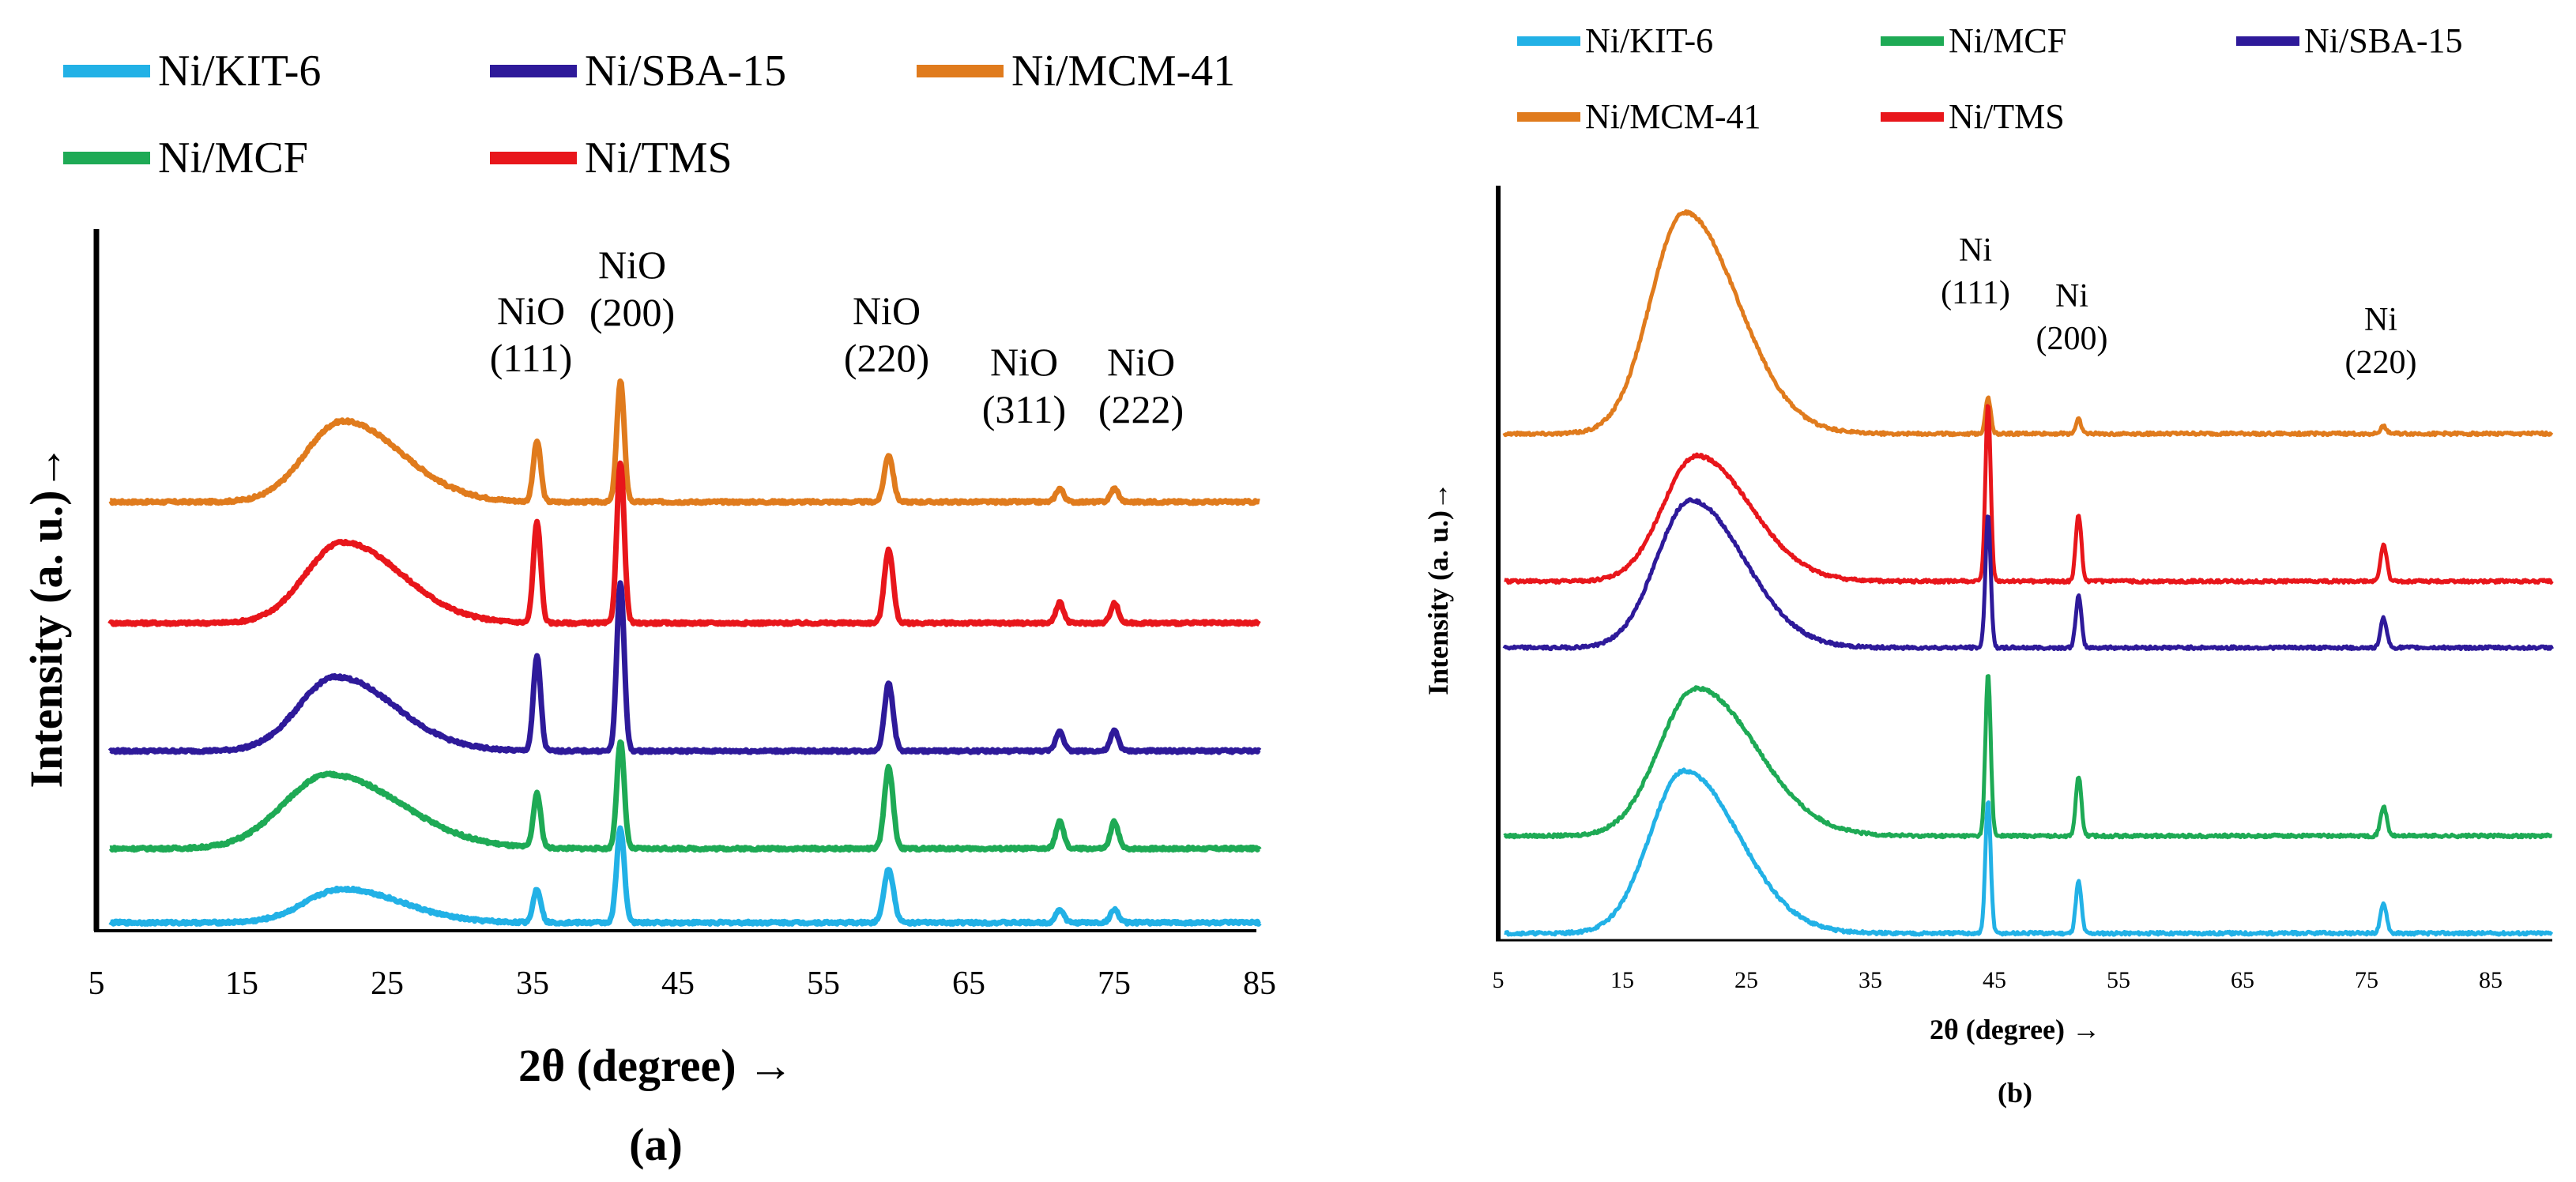  What do you see at coordinates (656, 1145) in the screenshot?
I see `panel-a-label: (a)` at bounding box center [656, 1145].